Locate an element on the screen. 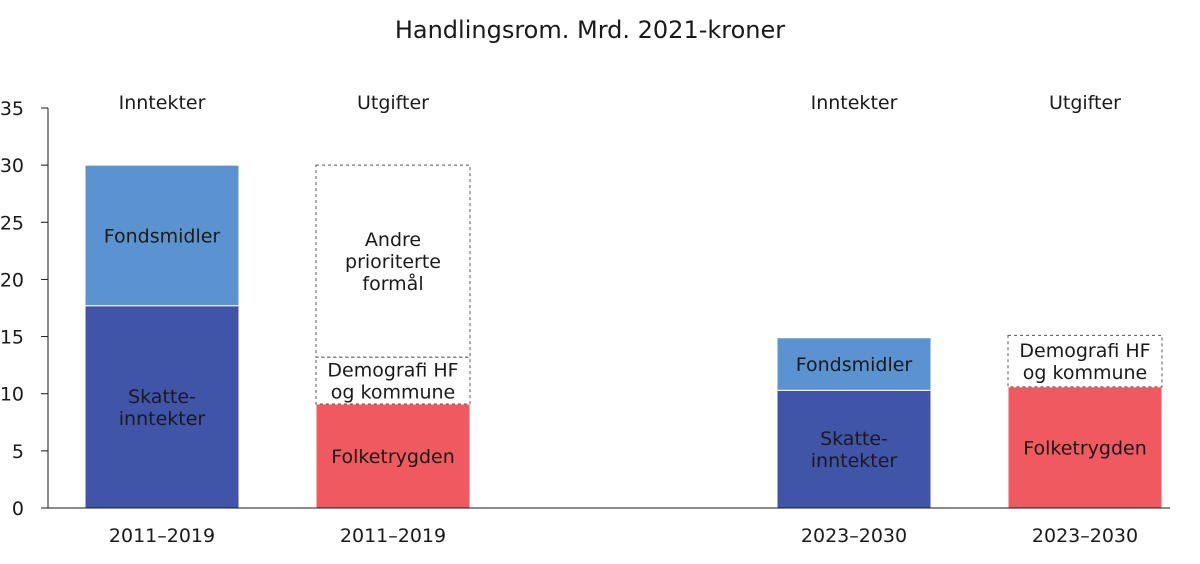 The width and height of the screenshot is (1200, 564). y-tick-label: 20 is located at coordinates (12, 280).